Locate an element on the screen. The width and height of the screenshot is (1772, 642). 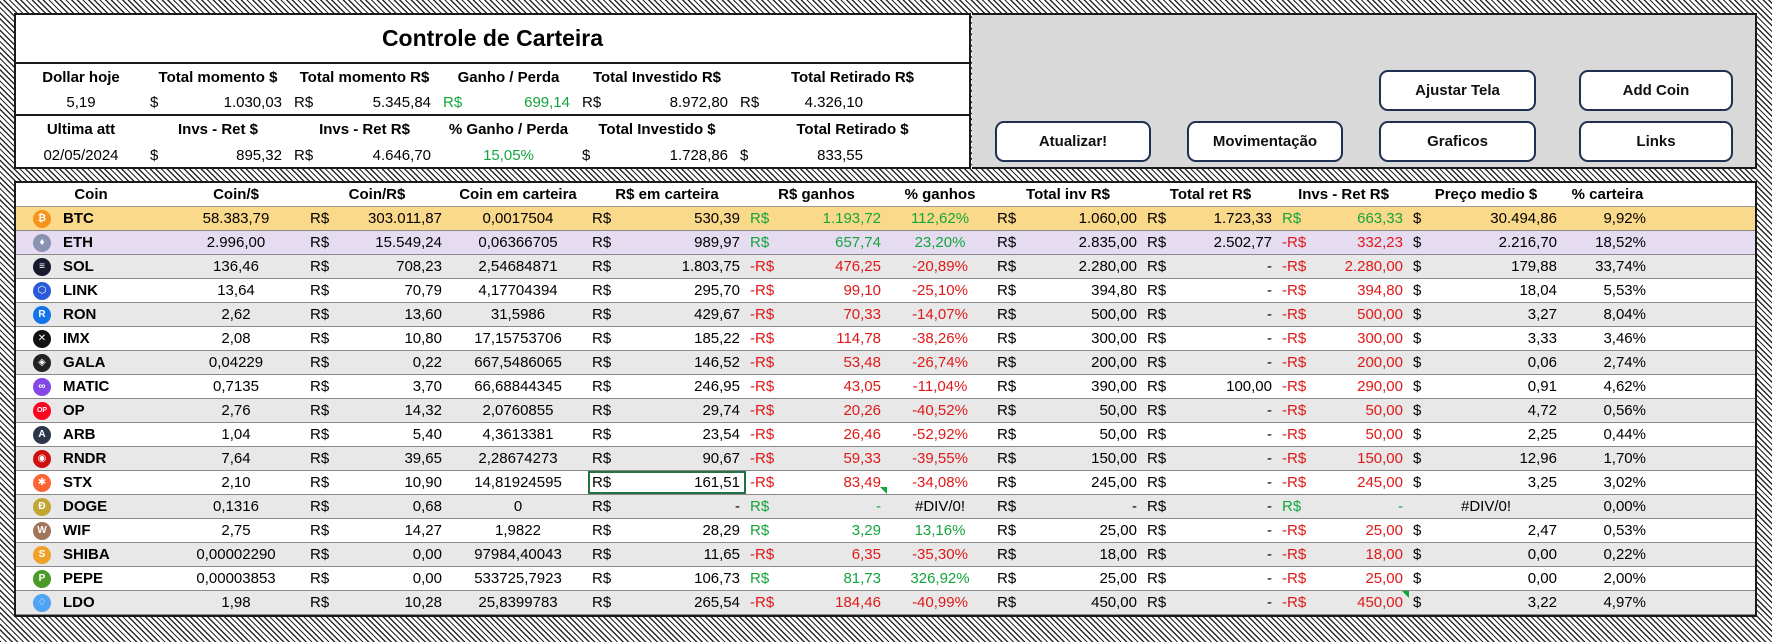
coin-cell: Ð DOGE is located at coordinates (91, 506).